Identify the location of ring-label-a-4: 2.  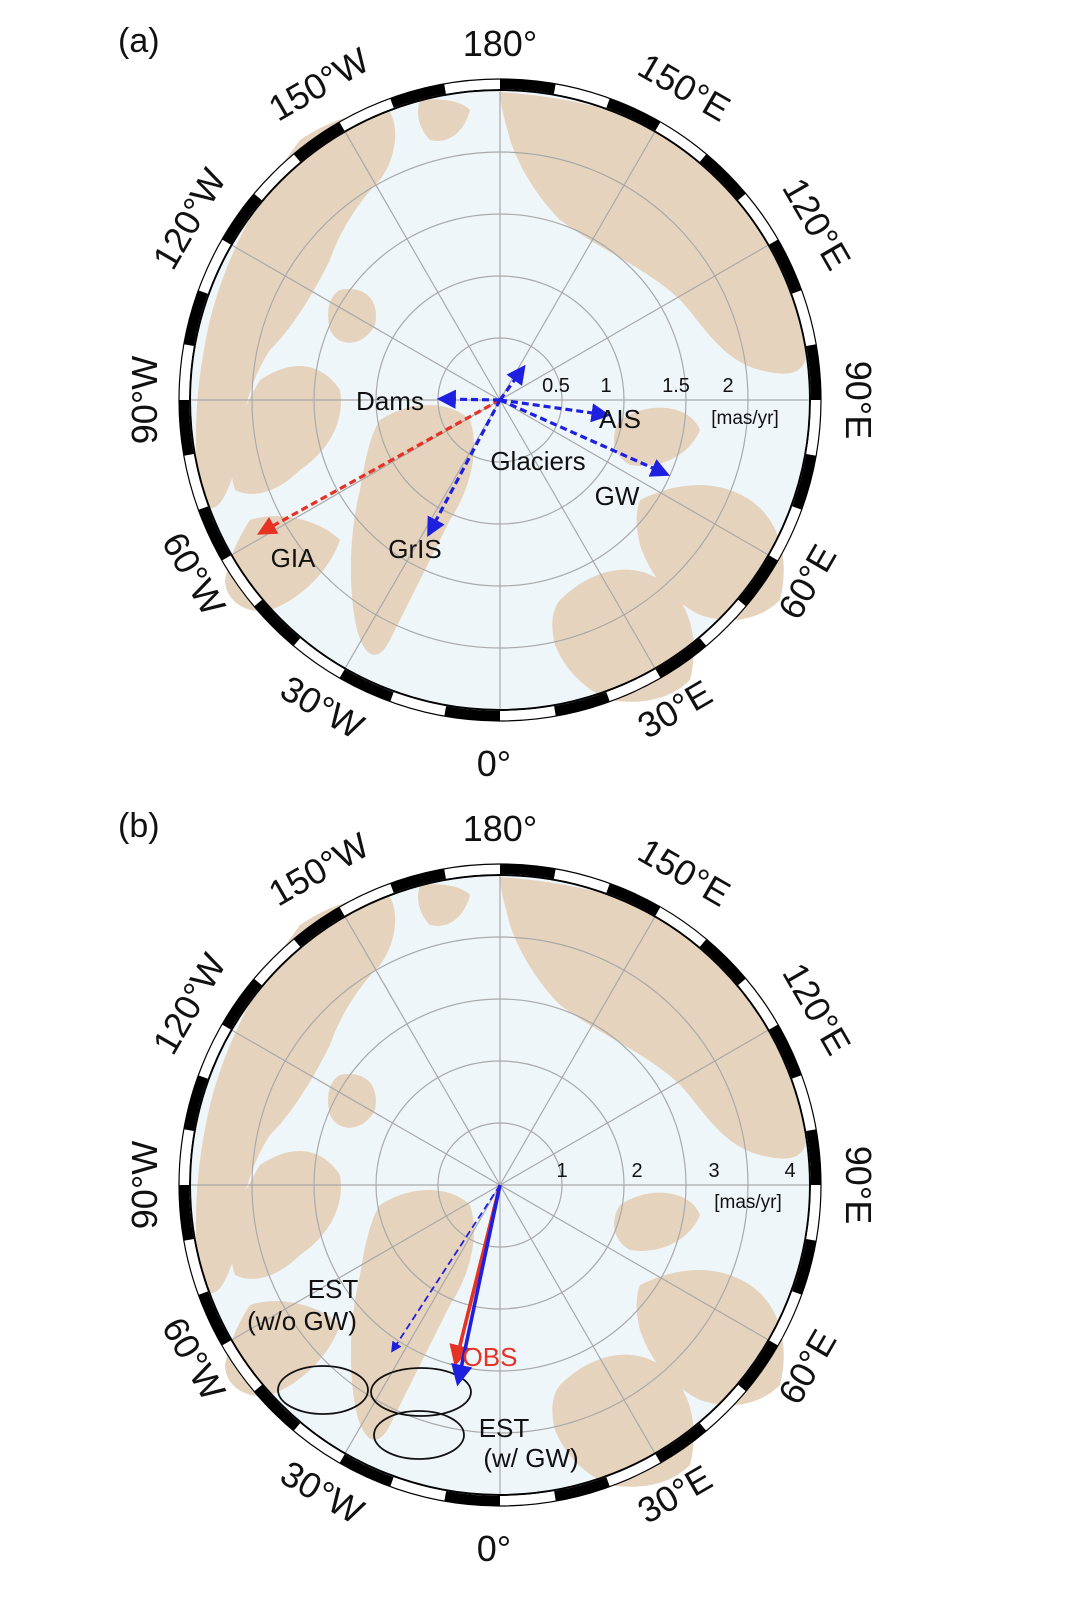
(727, 386).